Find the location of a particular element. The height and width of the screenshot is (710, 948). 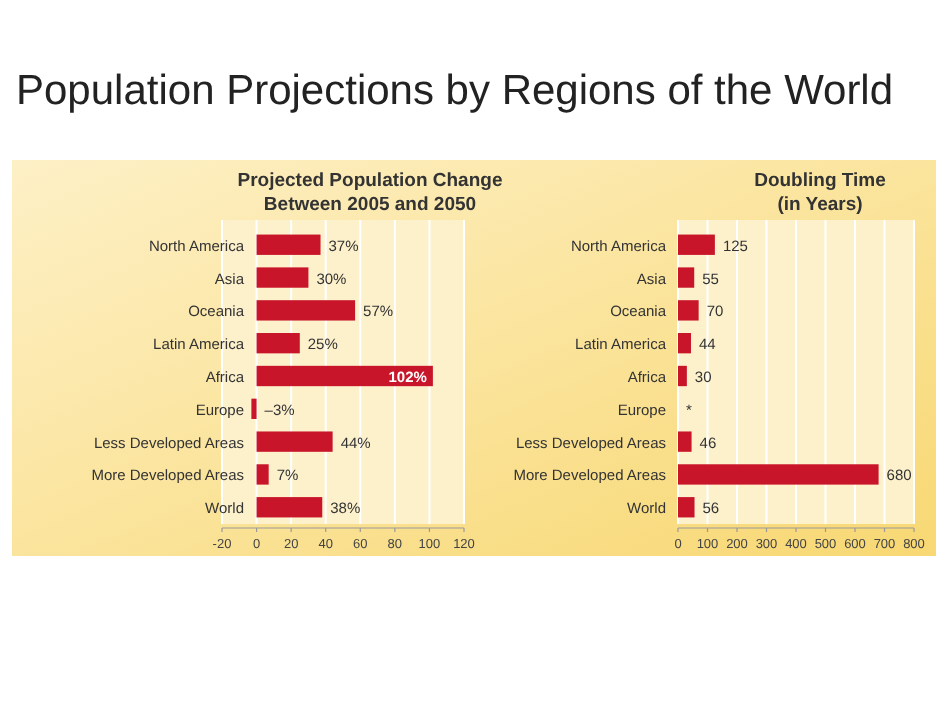

chart-title: Doubling Time (in Years) is located at coordinates (820, 193).